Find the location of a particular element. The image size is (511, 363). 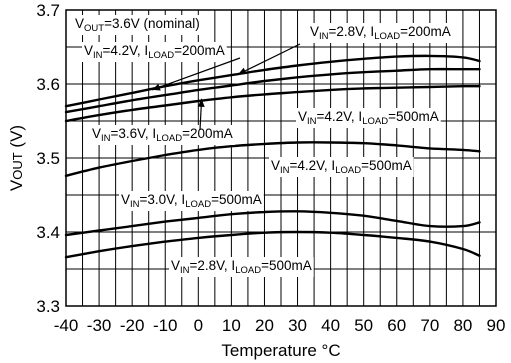

x-axis-label: Temperature °C is located at coordinates (280, 350).